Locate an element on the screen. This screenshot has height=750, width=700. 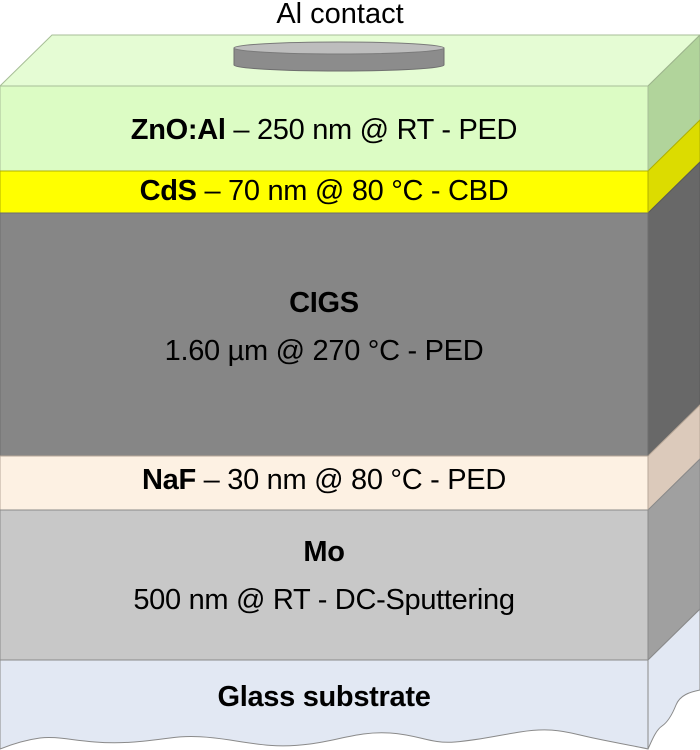
mo-layer-detail: 500 nm @ RT - DC-Sputtering is located at coordinates (324, 600).